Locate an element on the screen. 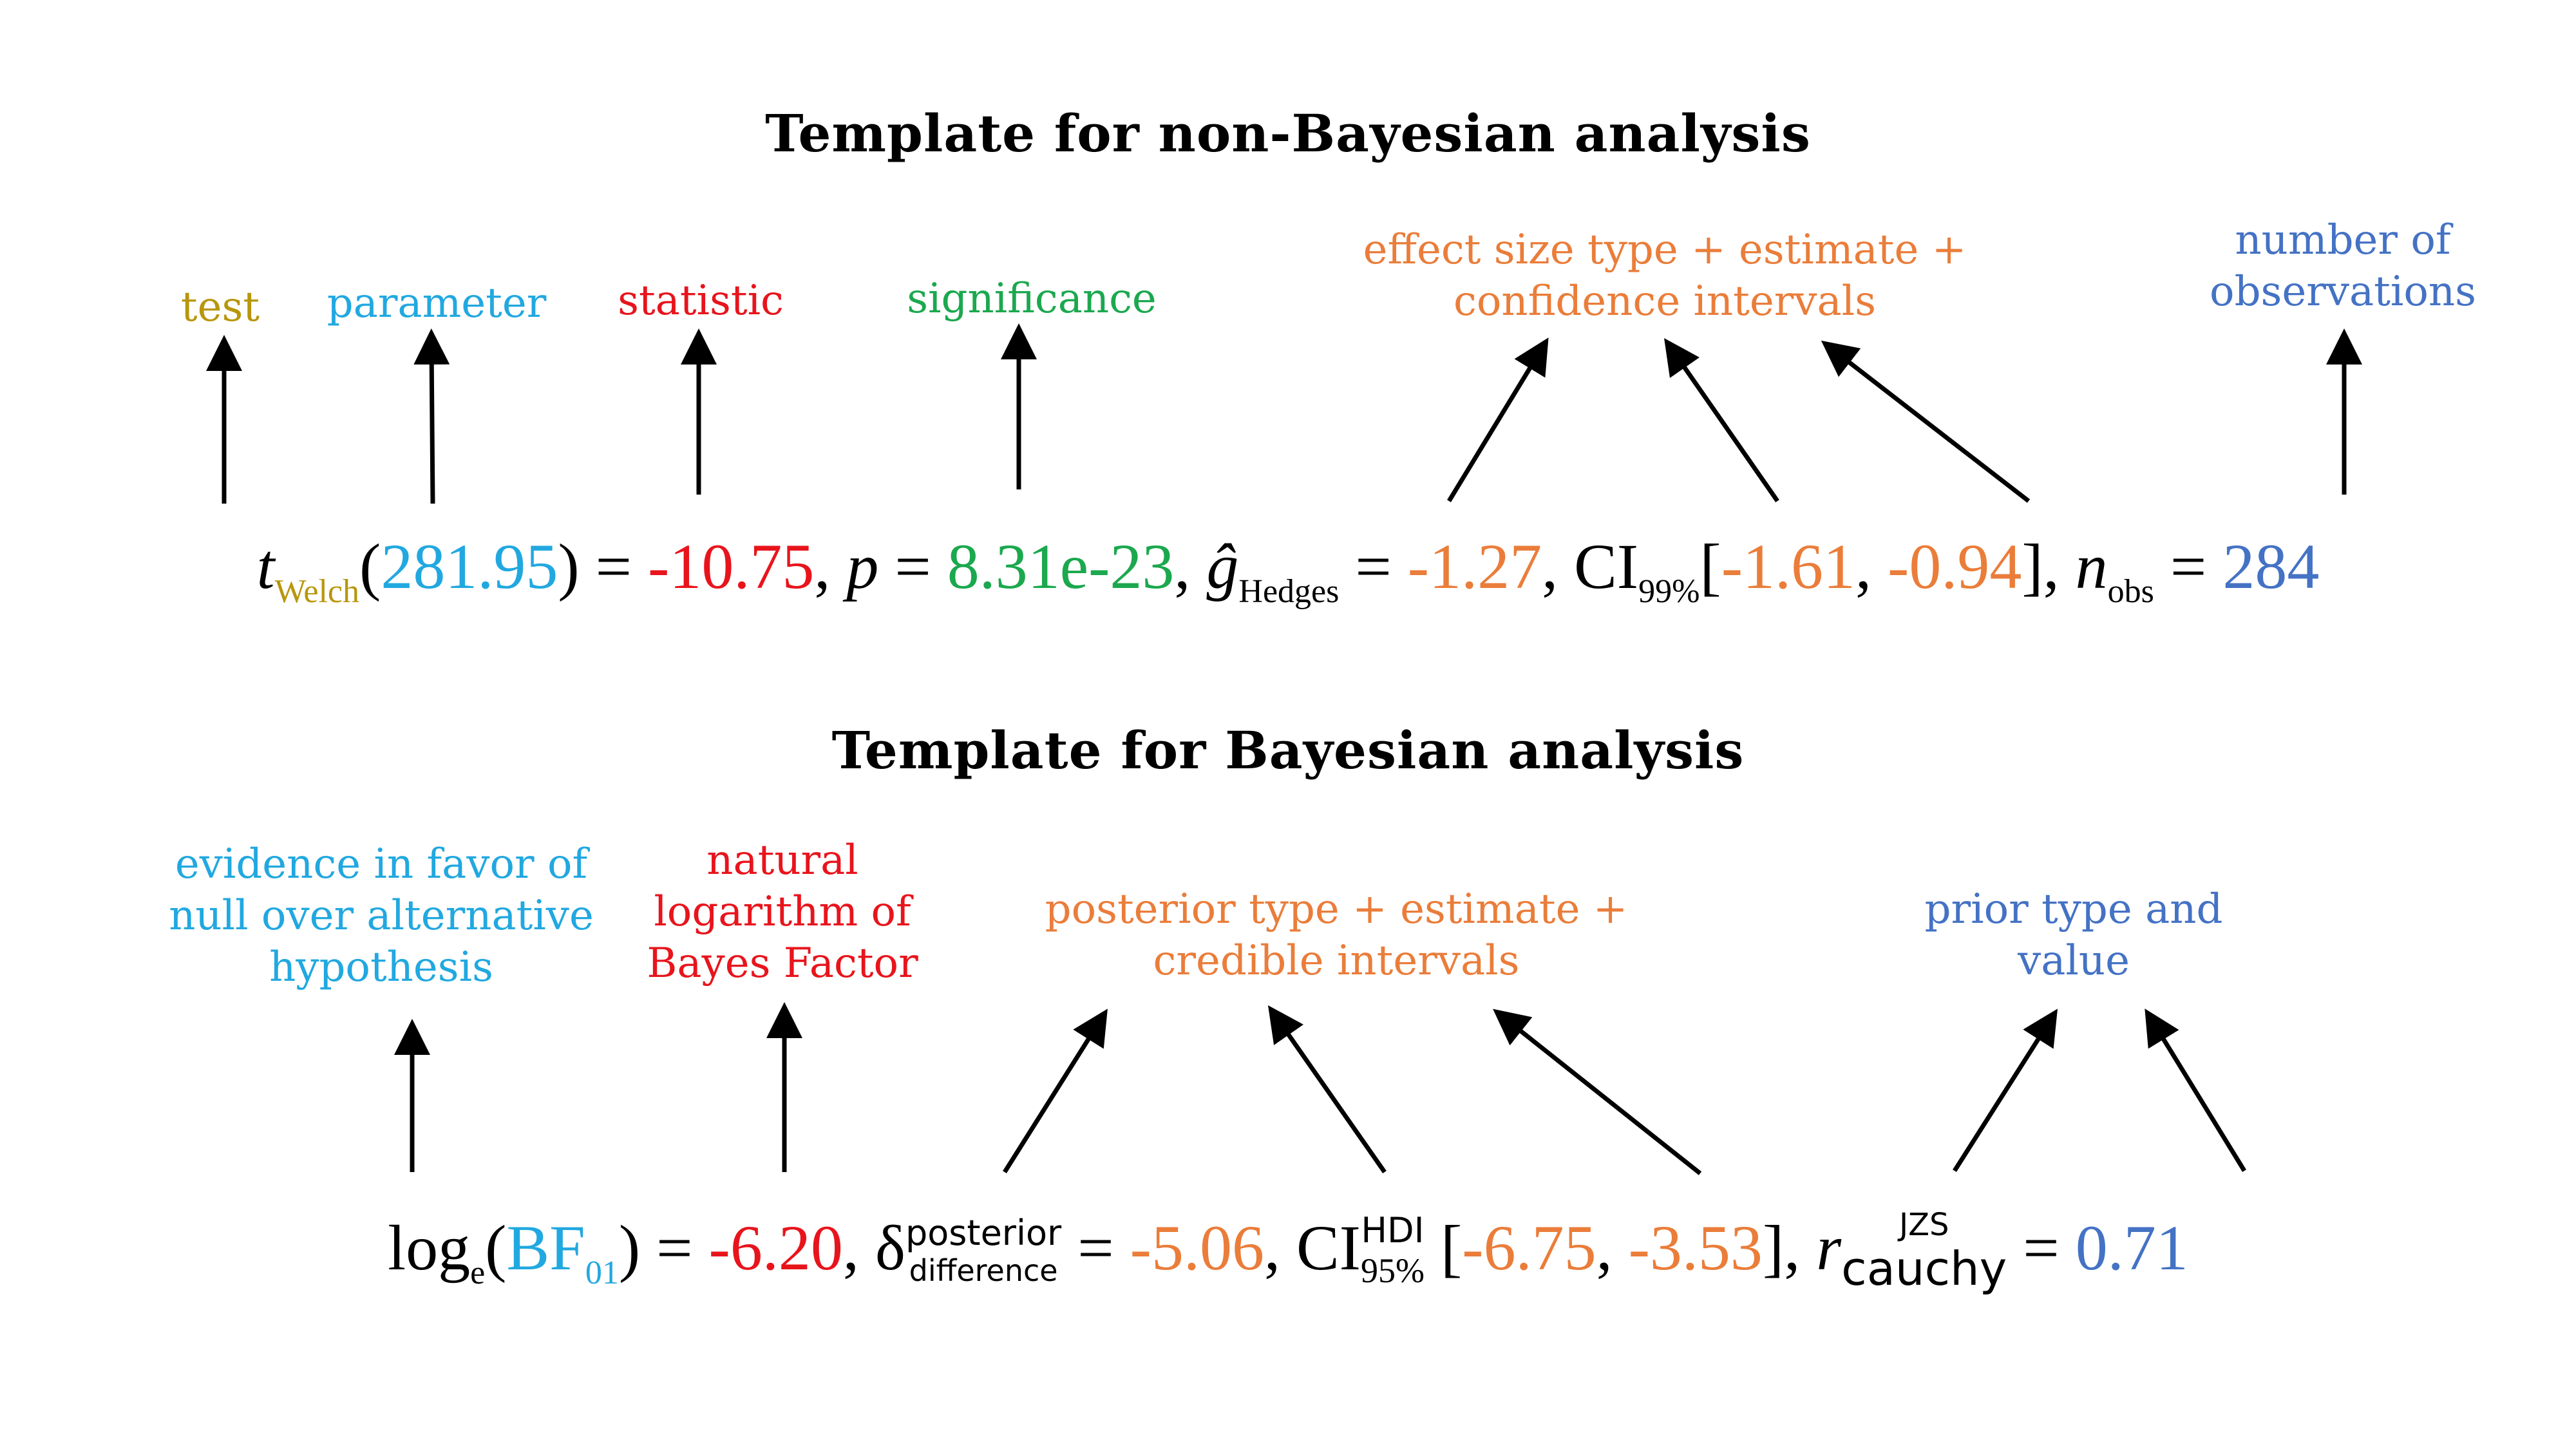  label-statistic: statistic is located at coordinates (701, 301).